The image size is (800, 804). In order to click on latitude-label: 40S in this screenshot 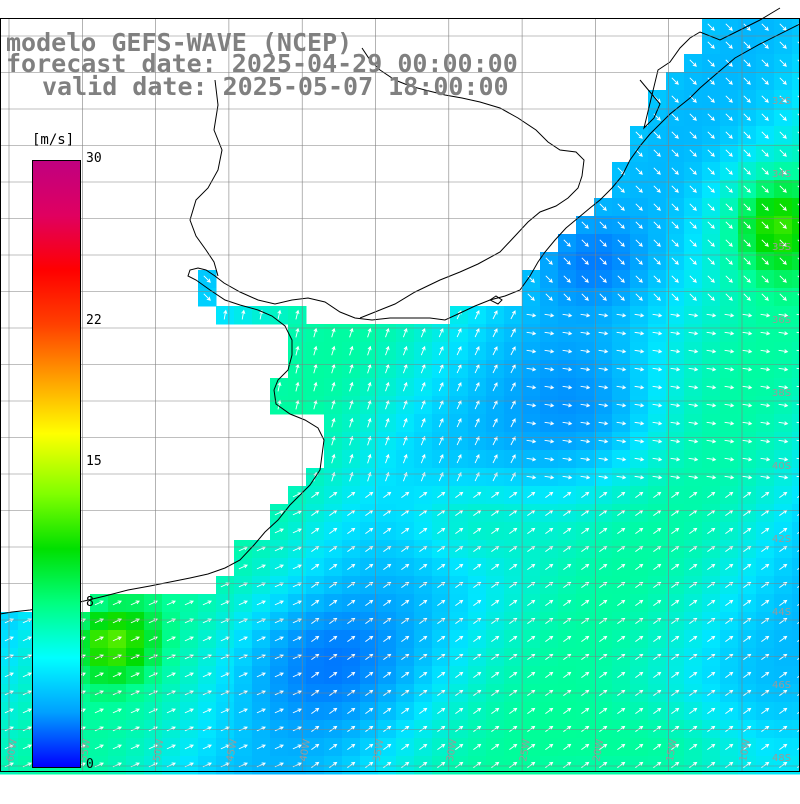, I will do `click(781, 466)`.